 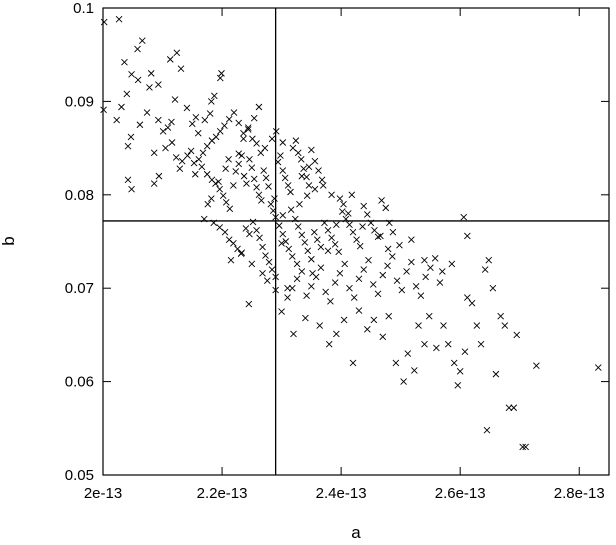 I want to click on y-axis-label: b, so click(x=9, y=240).